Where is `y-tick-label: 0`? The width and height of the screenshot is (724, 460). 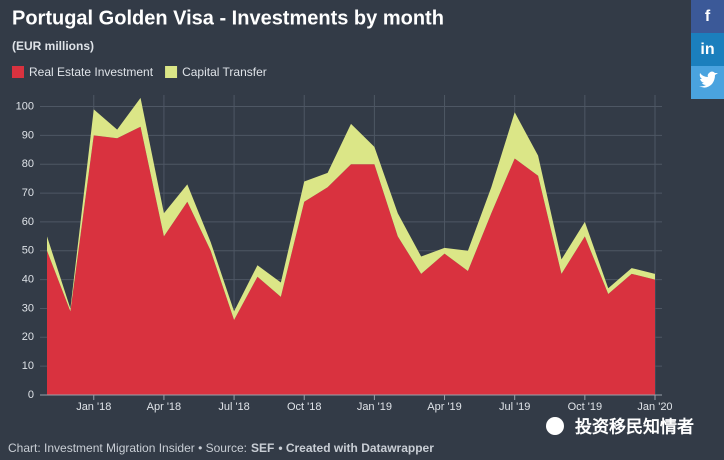
y-tick-label: 0 is located at coordinates (31, 395).